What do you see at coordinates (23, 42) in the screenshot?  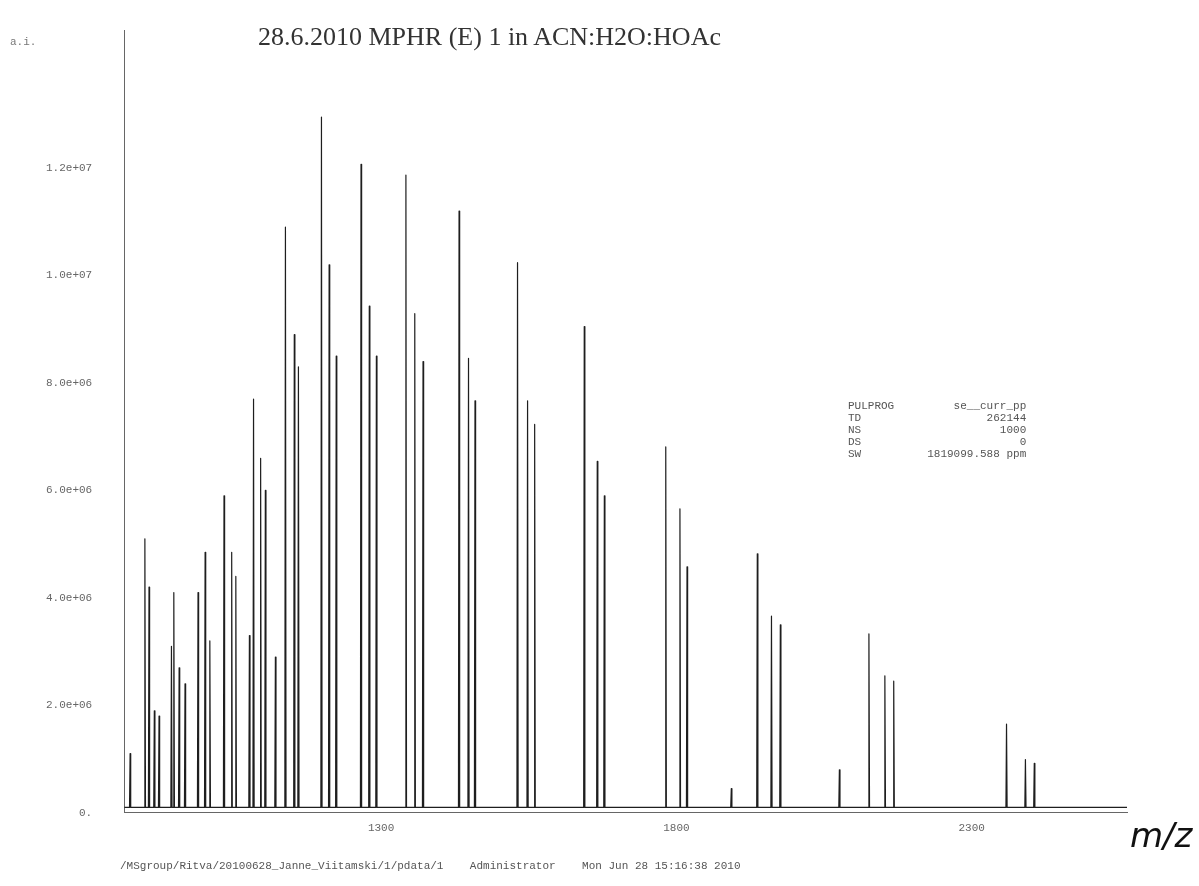 I see `y-axis-title: a.i.` at bounding box center [23, 42].